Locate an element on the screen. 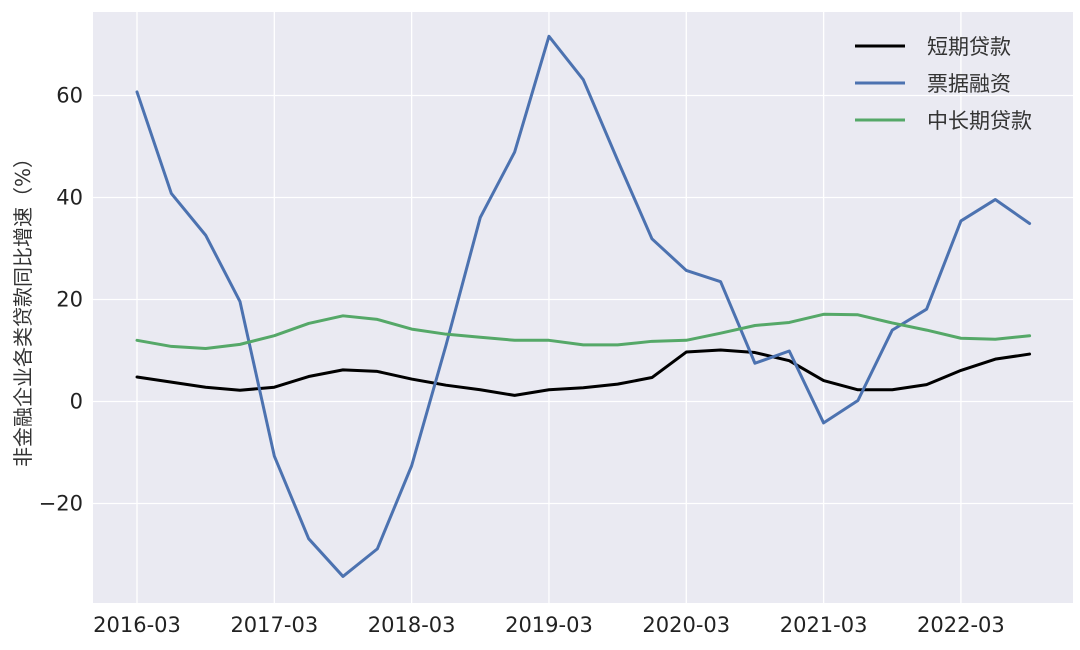  y-tick-label: 60 is located at coordinates (69, 96).